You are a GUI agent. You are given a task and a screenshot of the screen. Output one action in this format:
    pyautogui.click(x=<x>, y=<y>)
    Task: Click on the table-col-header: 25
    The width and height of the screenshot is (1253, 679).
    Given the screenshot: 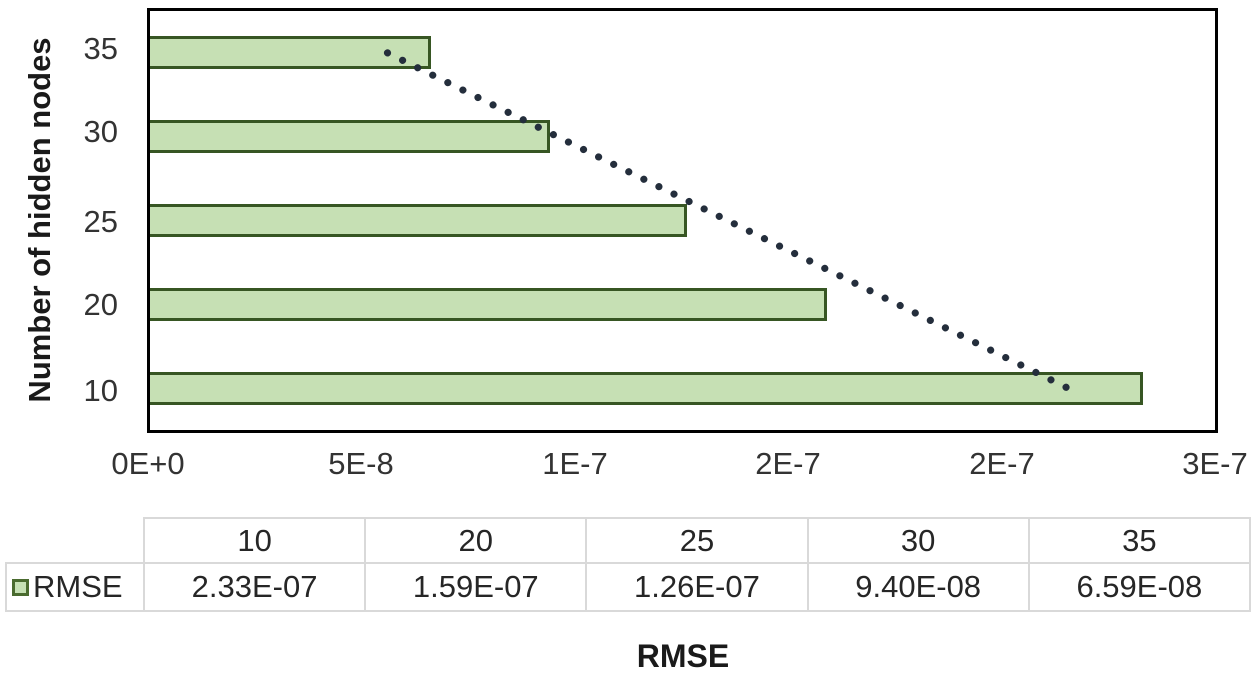 What is the action you would take?
    pyautogui.click(x=697, y=540)
    